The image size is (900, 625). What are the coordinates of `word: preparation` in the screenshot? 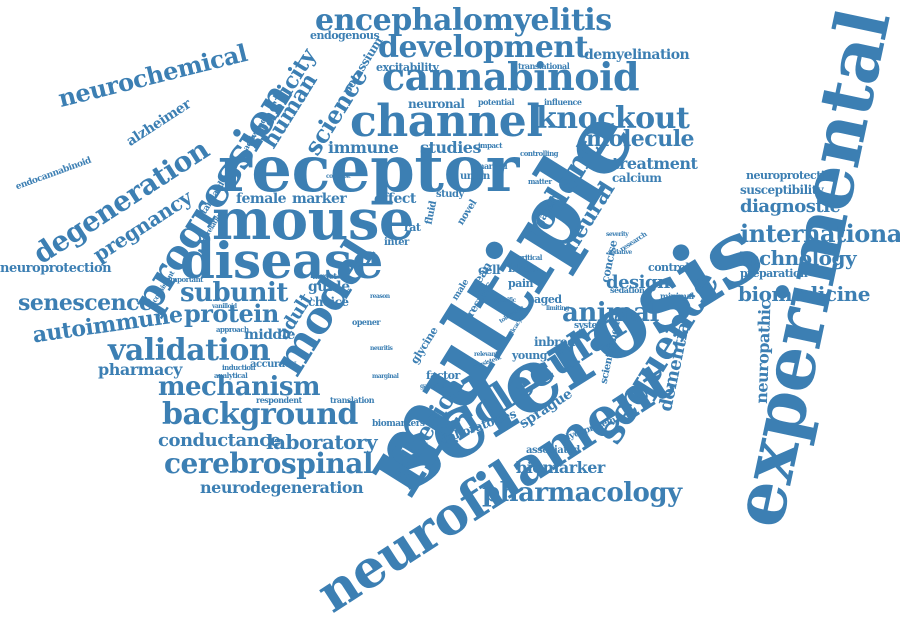 It's located at (774, 273).